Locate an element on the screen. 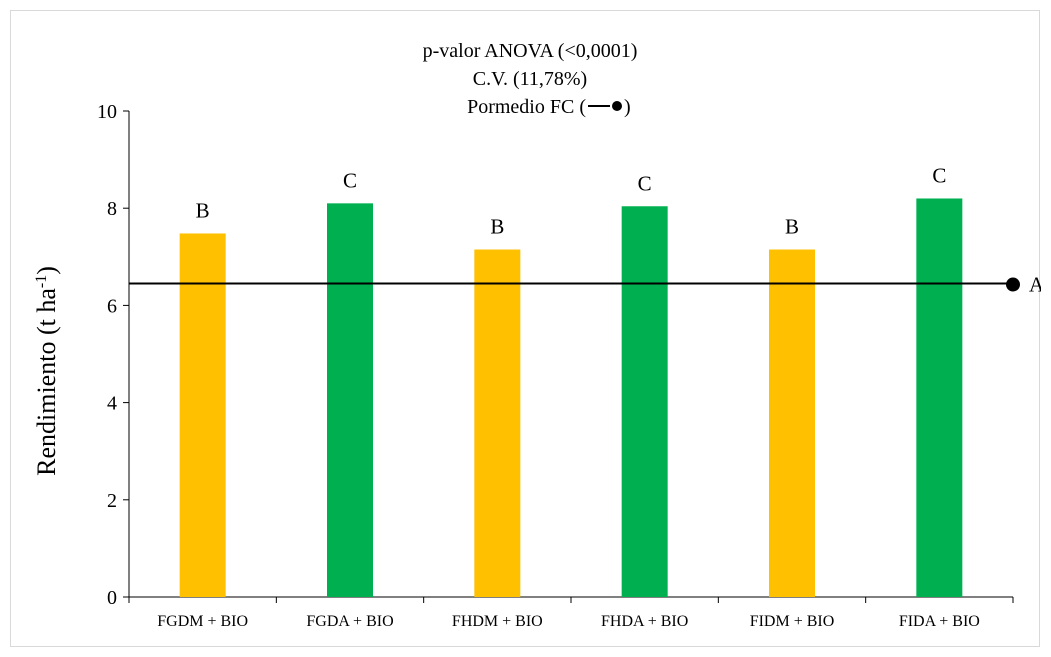 This screenshot has height=657, width=1051. x-tick-label: FHDM + BIO is located at coordinates (497, 621).